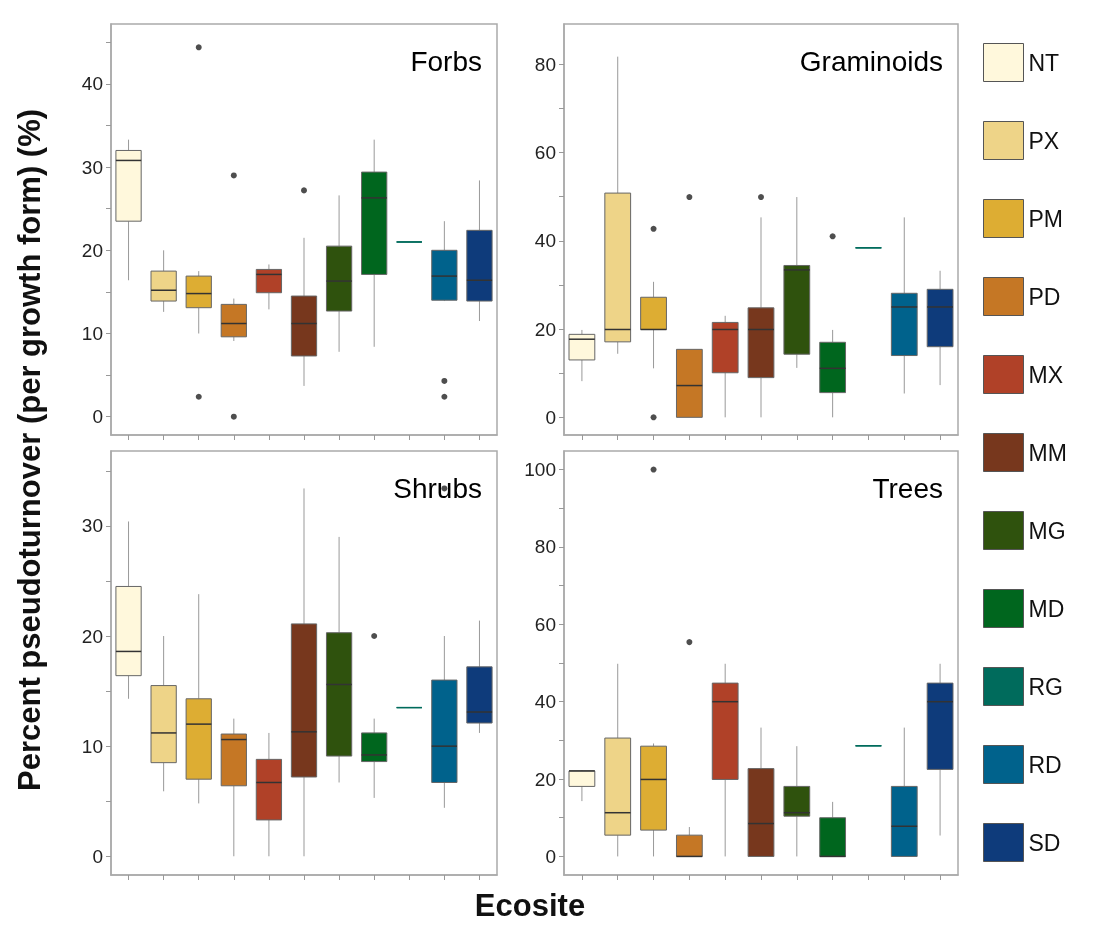 This screenshot has width=1110, height=934. What do you see at coordinates (540, 470) in the screenshot?
I see `y-tick-label: 100` at bounding box center [540, 470].